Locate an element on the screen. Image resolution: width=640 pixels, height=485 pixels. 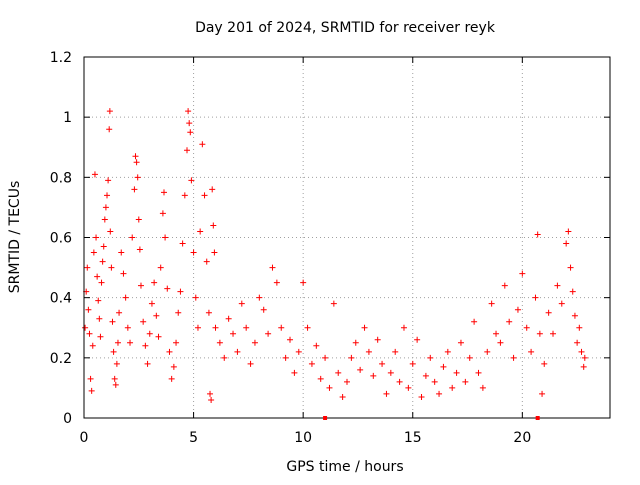
x-tick-label: 20 is located at coordinates (522, 438).